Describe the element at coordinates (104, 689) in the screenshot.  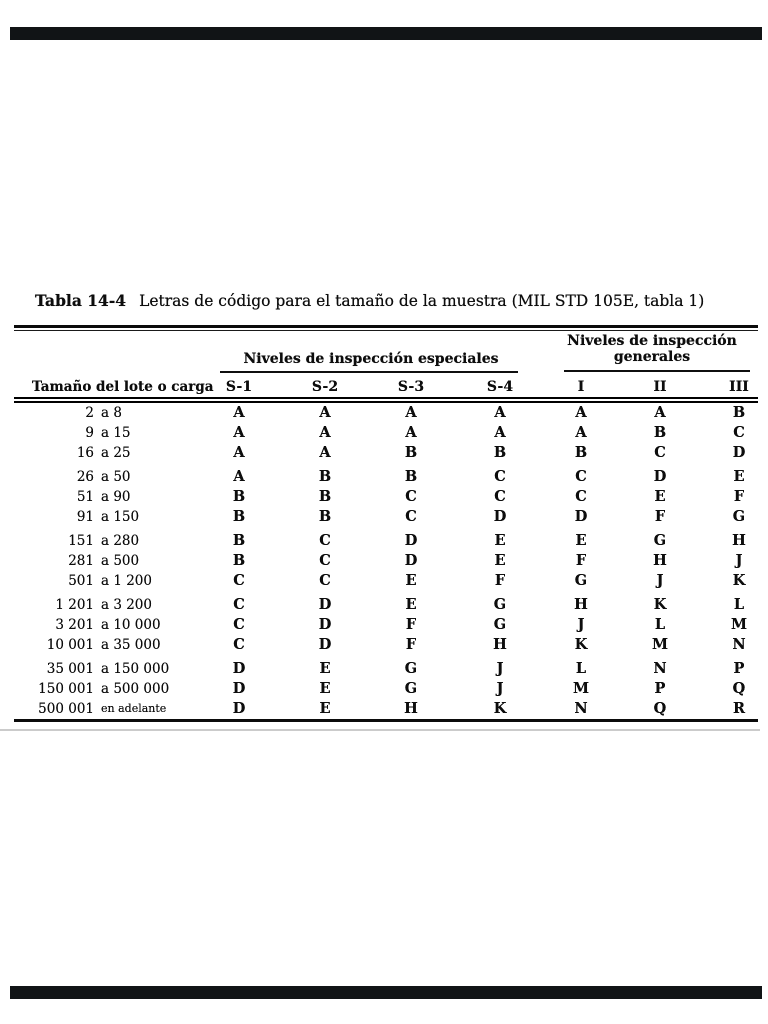
I see `lot-size-range: 150 001 a 500 000` at that location.